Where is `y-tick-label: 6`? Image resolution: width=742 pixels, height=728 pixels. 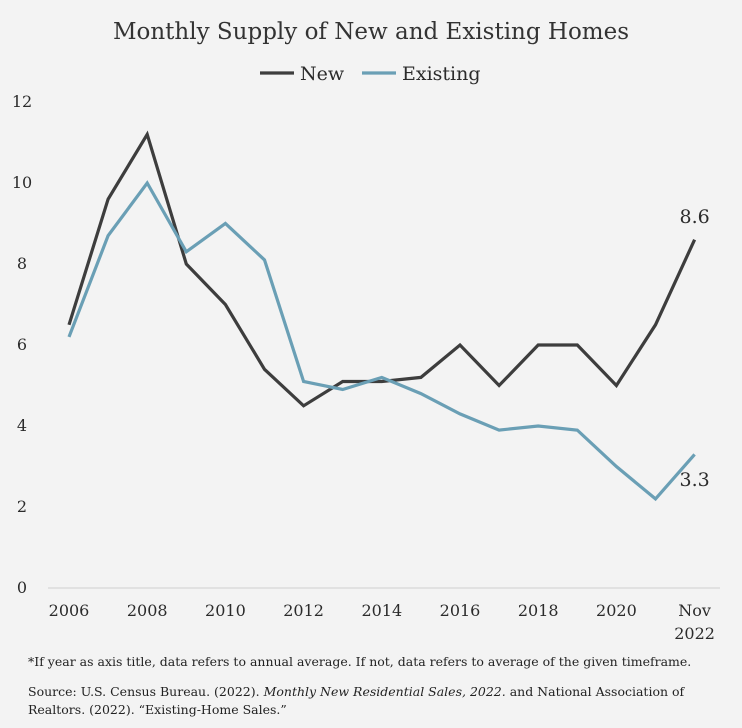 y-tick-label: 6 is located at coordinates (22, 344).